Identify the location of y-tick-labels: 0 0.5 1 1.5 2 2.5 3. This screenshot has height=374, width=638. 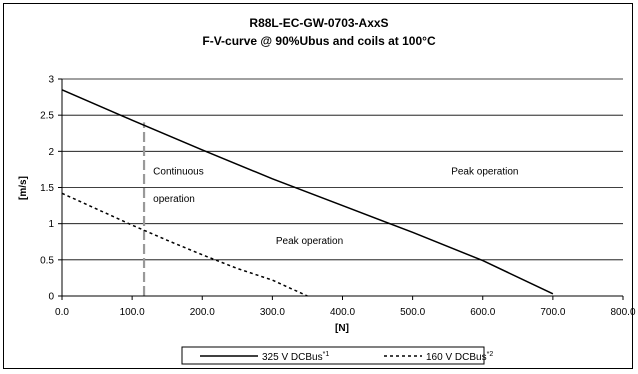
(47, 189).